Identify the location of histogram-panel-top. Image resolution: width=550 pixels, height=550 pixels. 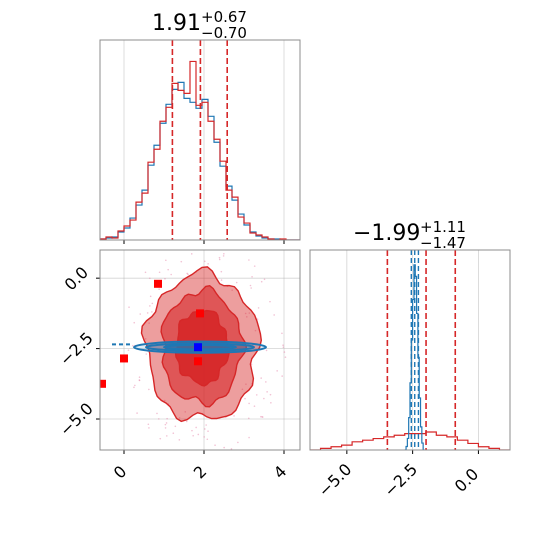
(200, 141).